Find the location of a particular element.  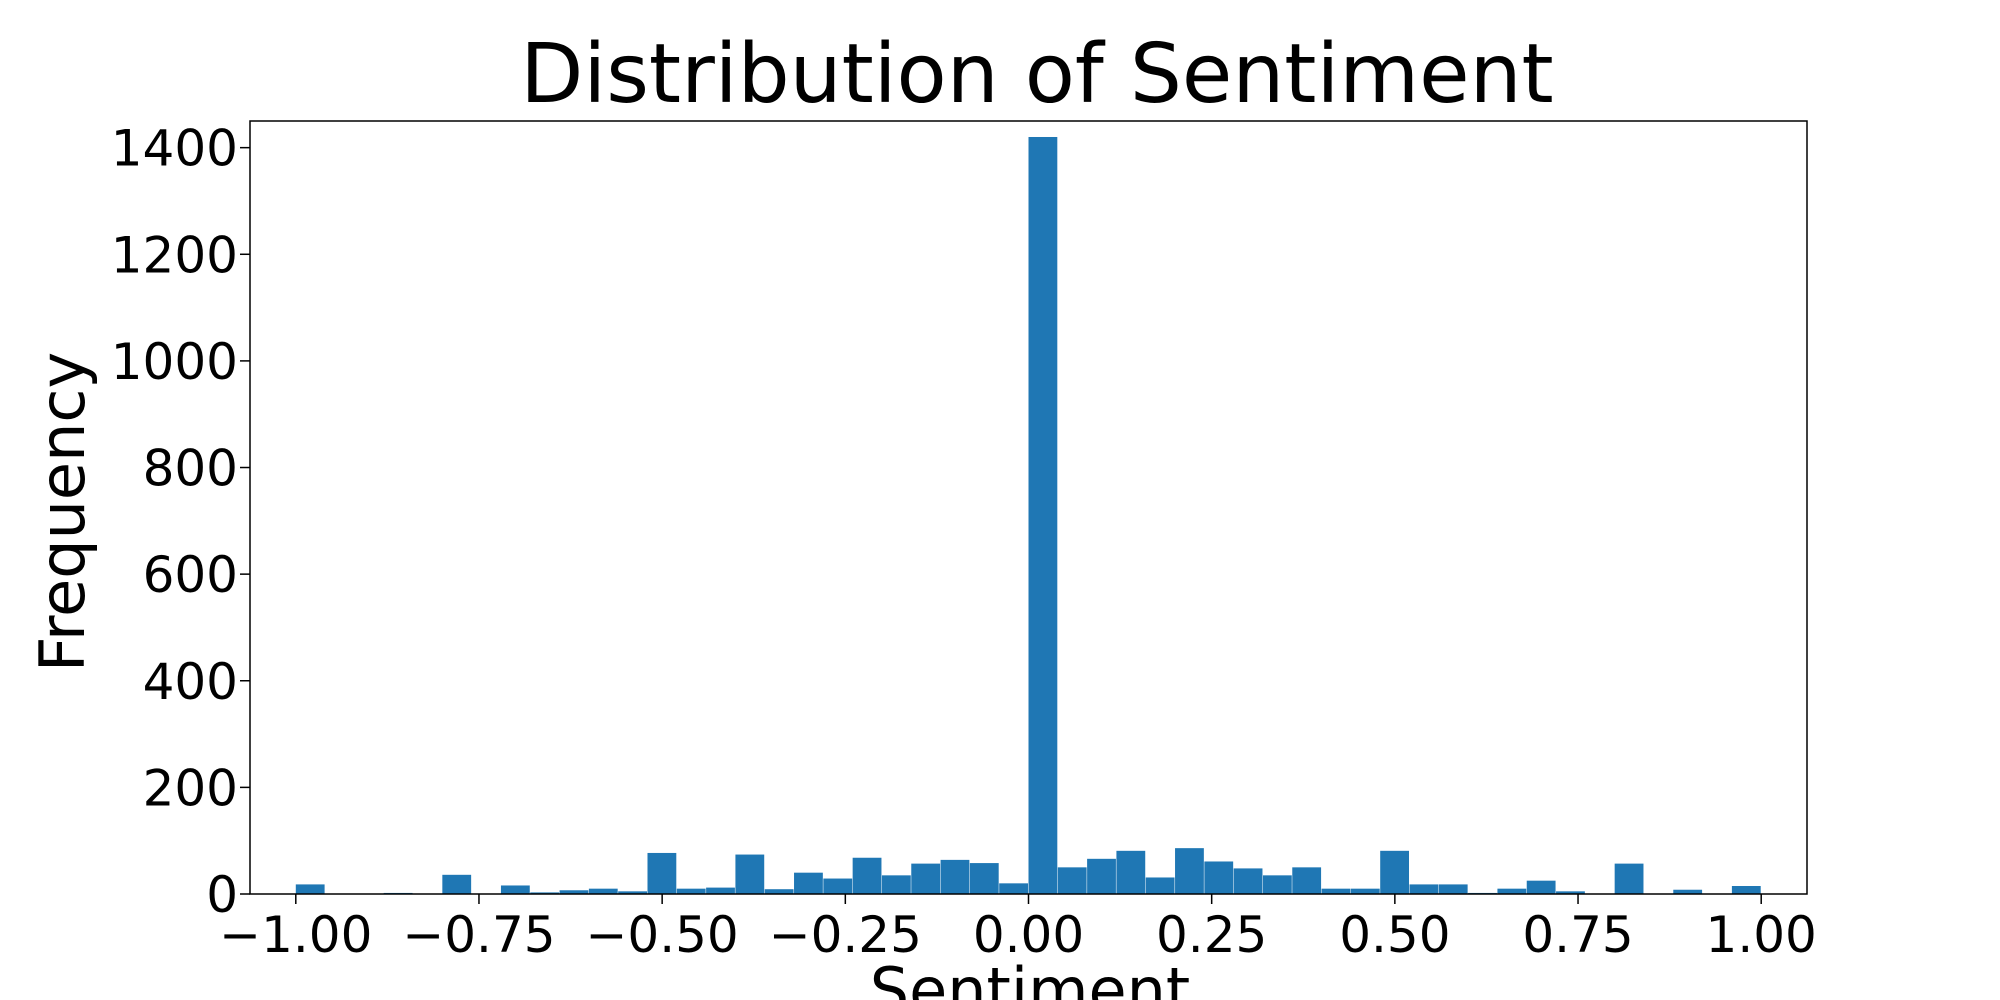

y-tick-label: 1200 is located at coordinates (174, 255).